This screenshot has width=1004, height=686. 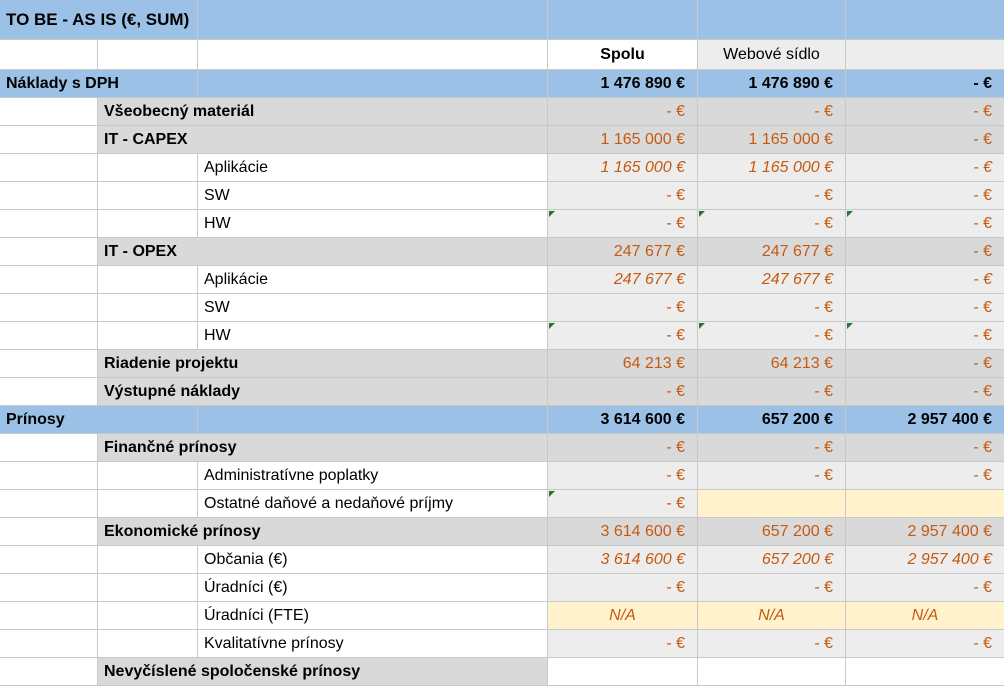 What do you see at coordinates (323, 140) in the screenshot?
I see `row-label: IT - CAPEX` at bounding box center [323, 140].